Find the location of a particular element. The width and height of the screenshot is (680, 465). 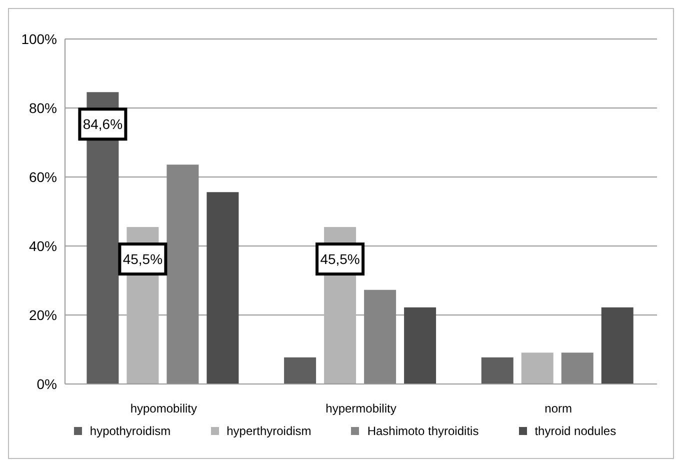

data-label: 84,6% is located at coordinates (102, 124).